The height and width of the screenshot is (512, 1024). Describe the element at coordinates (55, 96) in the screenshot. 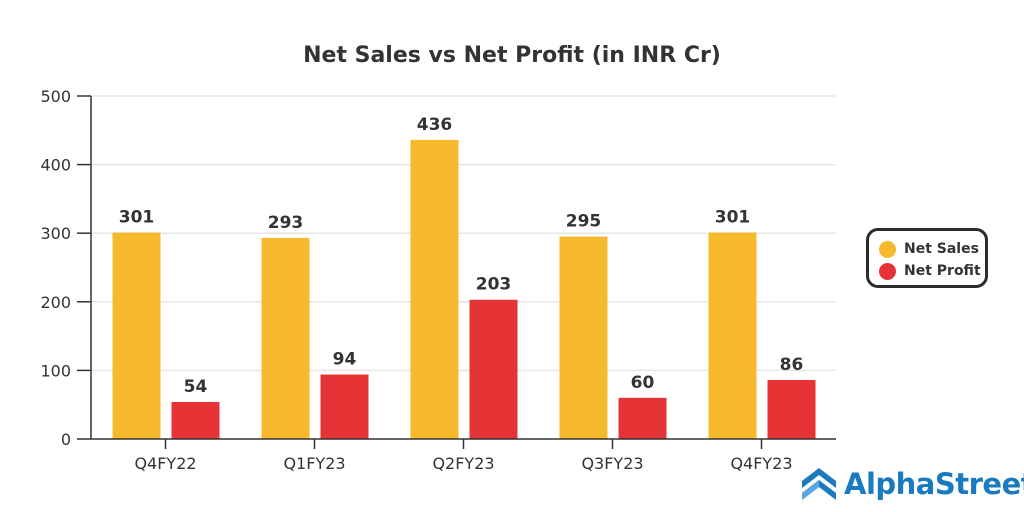

I see `y-tick-label: 500` at that location.